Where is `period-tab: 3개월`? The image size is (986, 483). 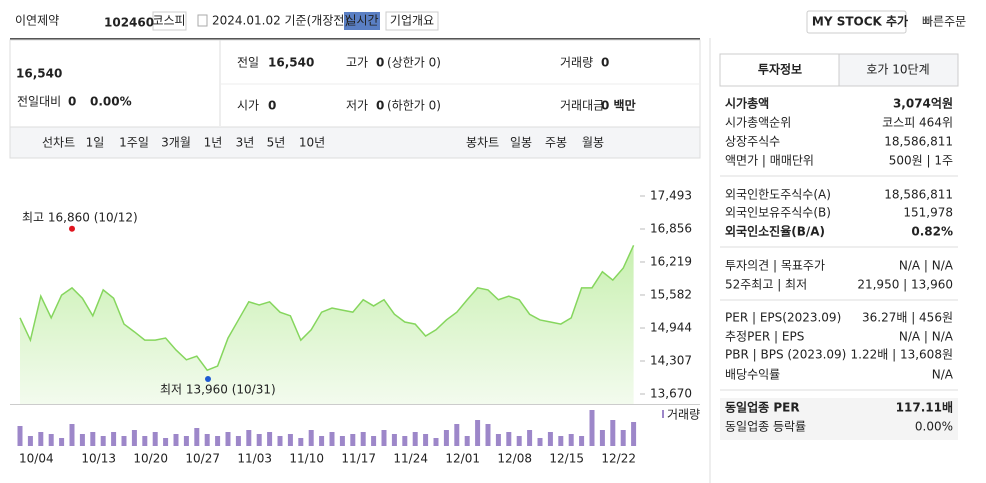 period-tab: 3개월 is located at coordinates (176, 143).